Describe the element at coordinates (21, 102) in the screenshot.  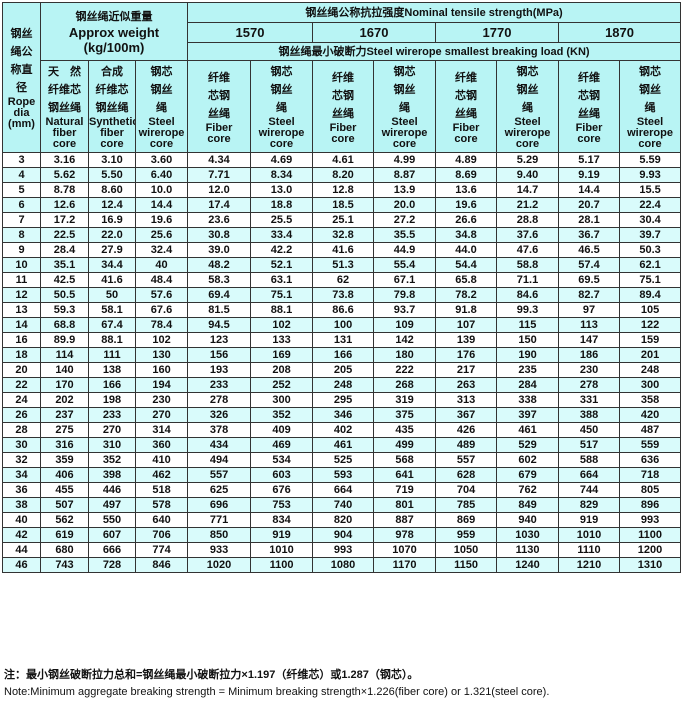
I see `dia-en: Rope` at that location.